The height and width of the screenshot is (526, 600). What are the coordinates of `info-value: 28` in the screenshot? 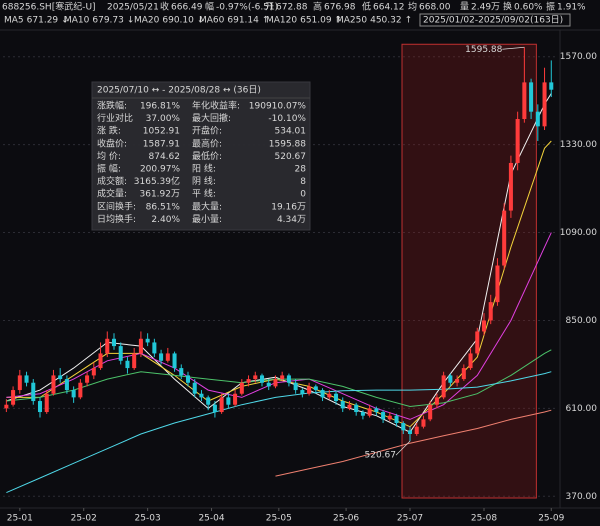 It's located at (301, 170).